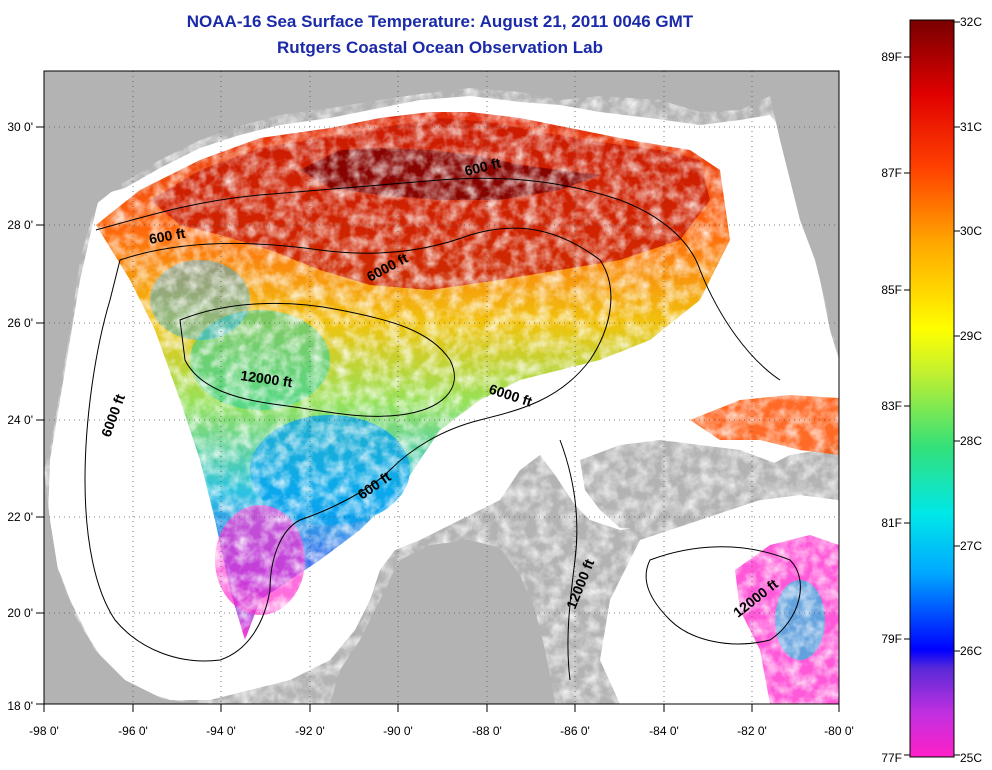  I want to click on fahrenheit-label: 87F, so click(891, 173).